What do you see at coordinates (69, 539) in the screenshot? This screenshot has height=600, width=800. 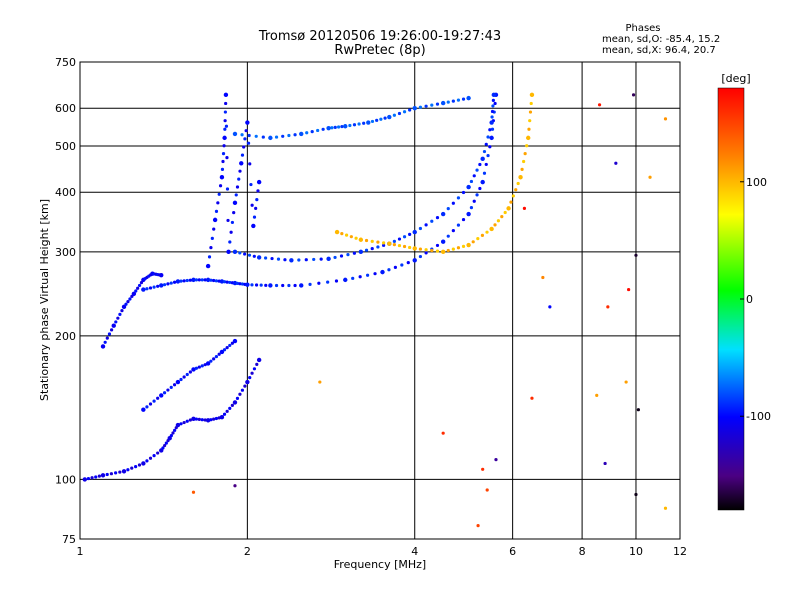 I see `y-tick-label: 75` at bounding box center [69, 539].